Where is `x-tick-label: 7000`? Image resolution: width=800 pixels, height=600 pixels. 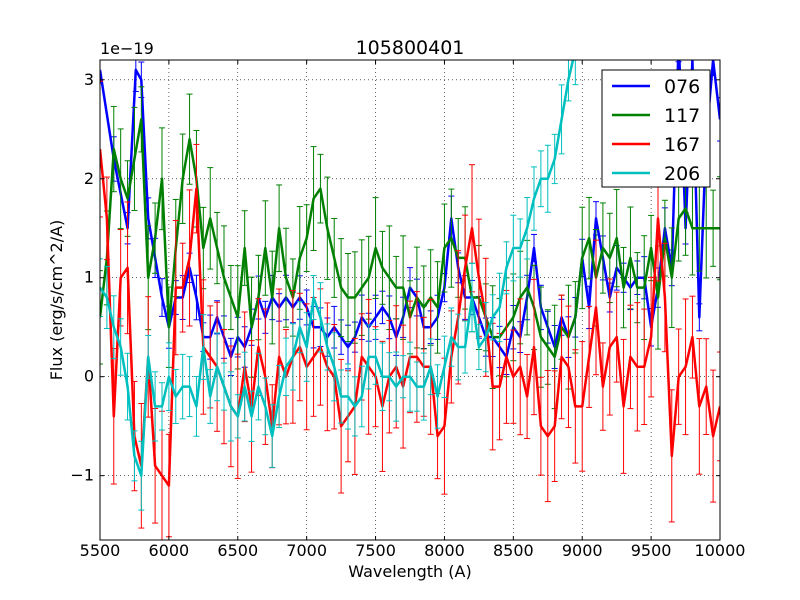 x-tick-label: 7000 is located at coordinates (306, 550).